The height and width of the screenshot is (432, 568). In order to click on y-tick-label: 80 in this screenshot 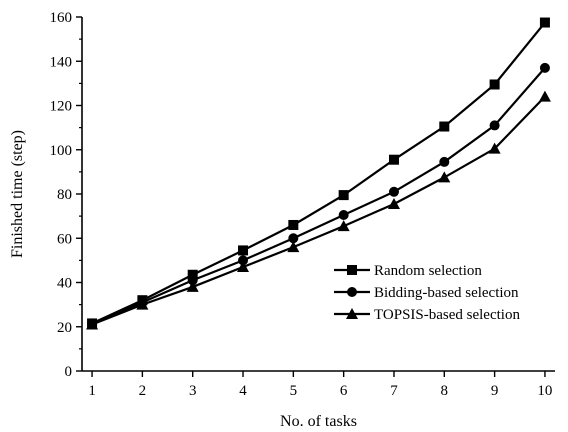, I will do `click(64, 195)`.